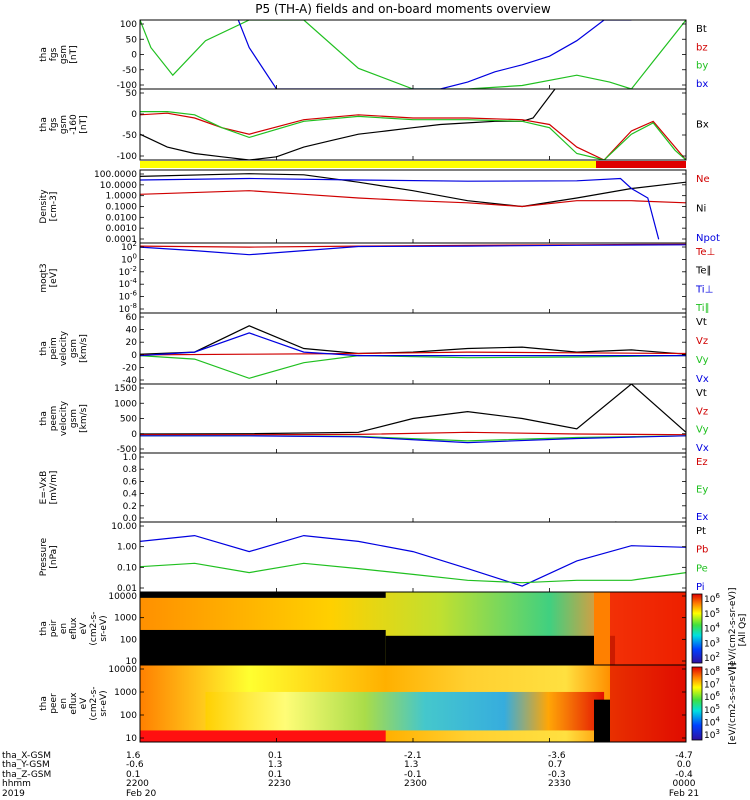 The width and height of the screenshot is (750, 800). What do you see at coordinates (64, 418) in the screenshot?
I see `y-axis-label: velocity` at bounding box center [64, 418].